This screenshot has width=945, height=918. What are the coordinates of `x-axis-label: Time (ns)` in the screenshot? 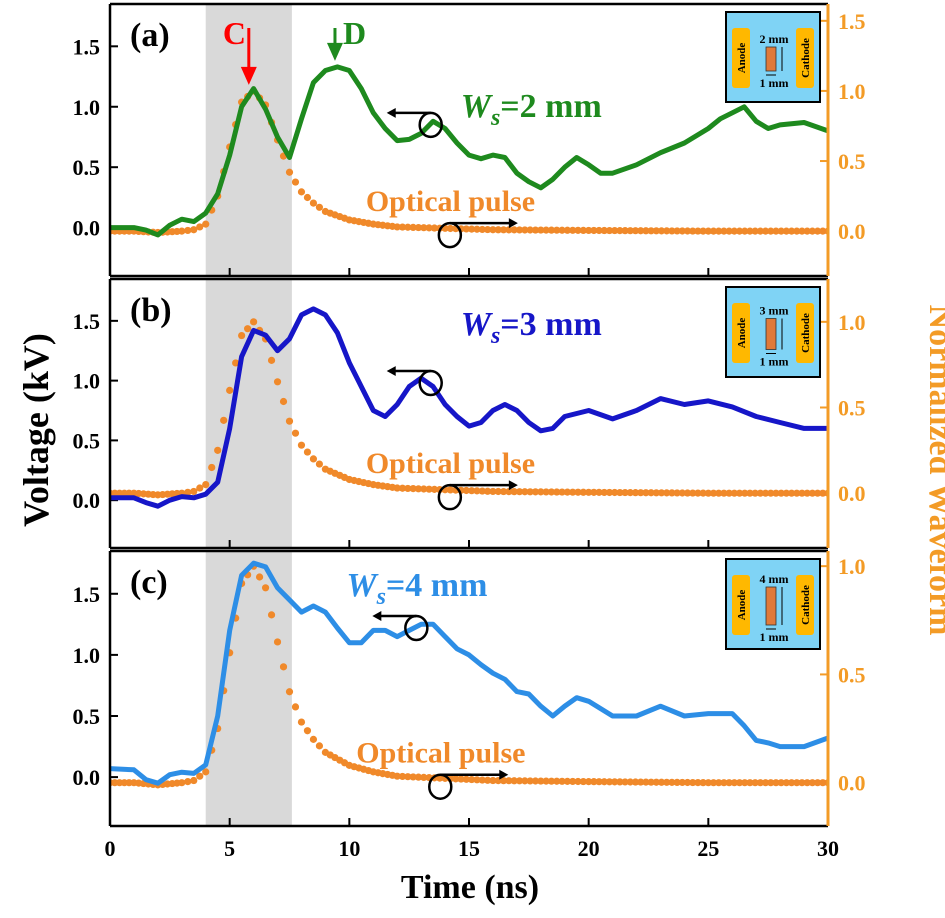 It's located at (470, 887).